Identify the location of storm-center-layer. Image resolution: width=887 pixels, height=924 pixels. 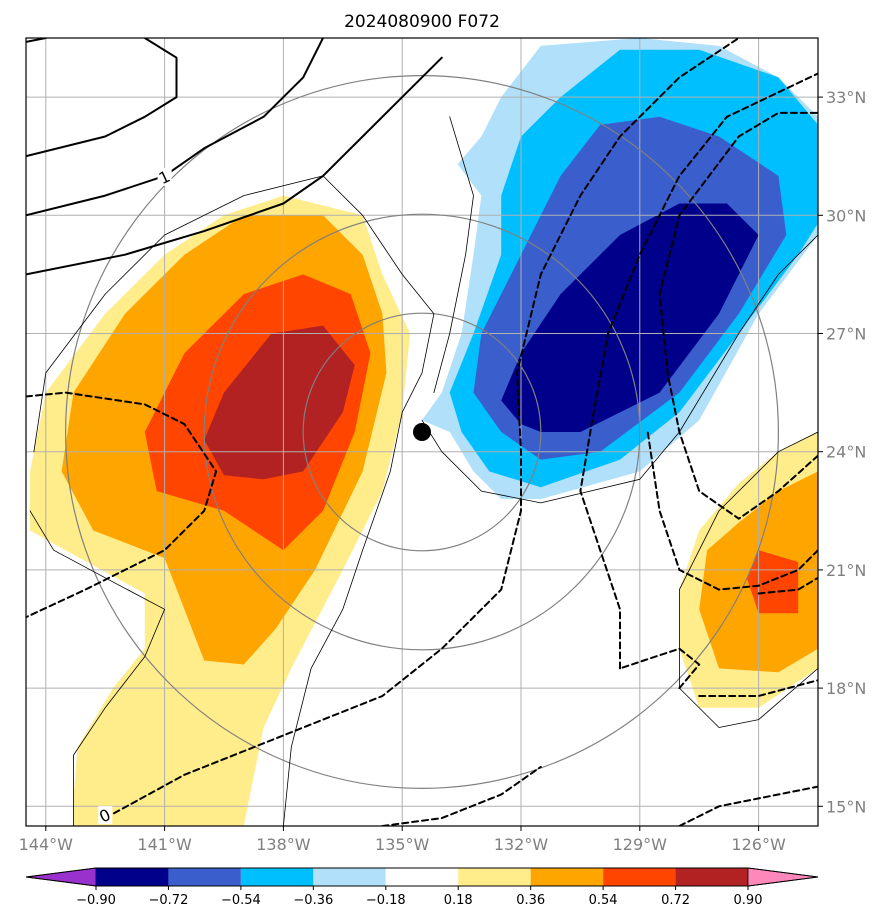
(422, 432).